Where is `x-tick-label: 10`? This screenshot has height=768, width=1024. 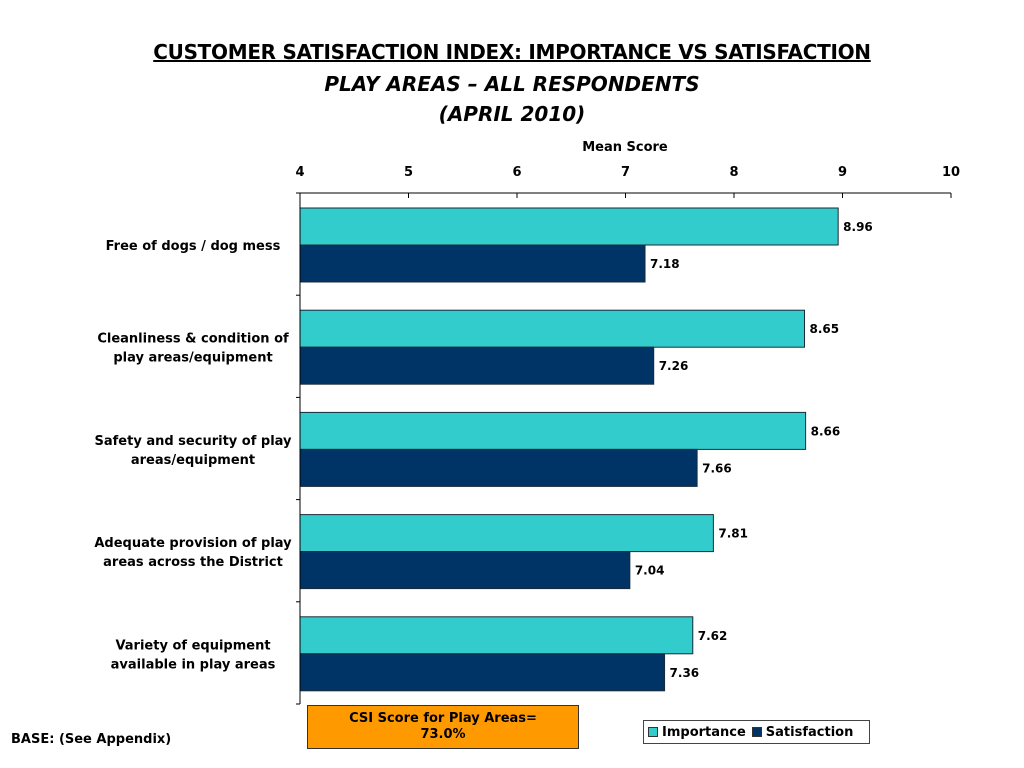
x-tick-label: 10 is located at coordinates (951, 172).